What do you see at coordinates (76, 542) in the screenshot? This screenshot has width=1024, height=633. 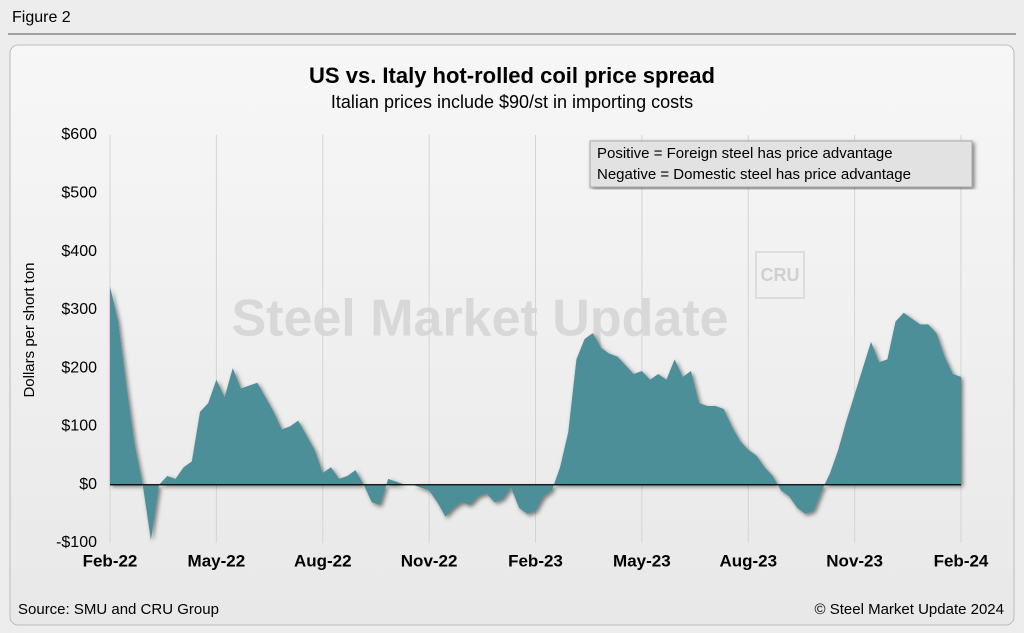 I see `y-tick-label: -$100` at bounding box center [76, 542].